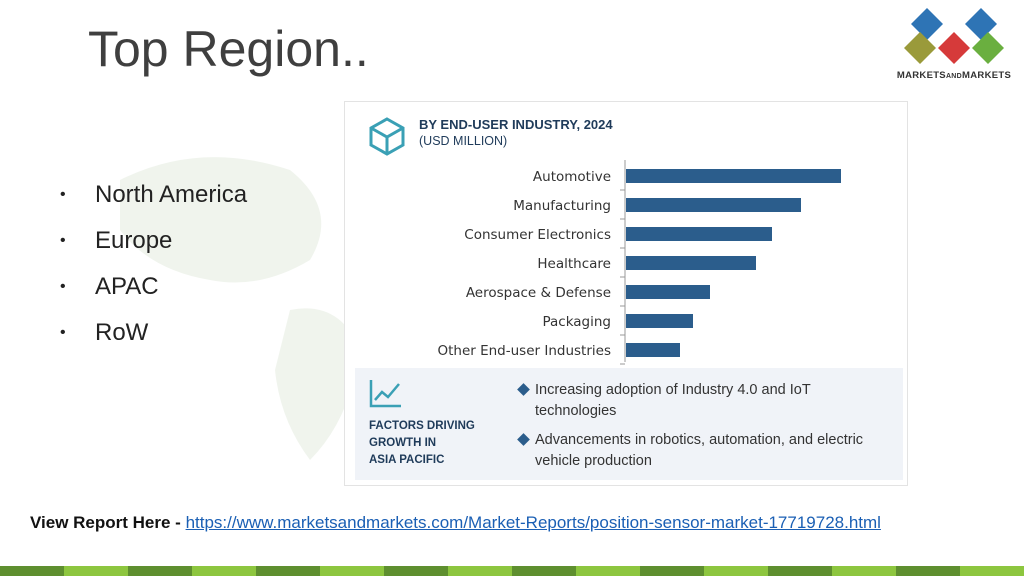 Image resolution: width=1024 pixels, height=576 pixels. What do you see at coordinates (108, 522) in the screenshot?
I see `report-label: View Report Here -` at bounding box center [108, 522].